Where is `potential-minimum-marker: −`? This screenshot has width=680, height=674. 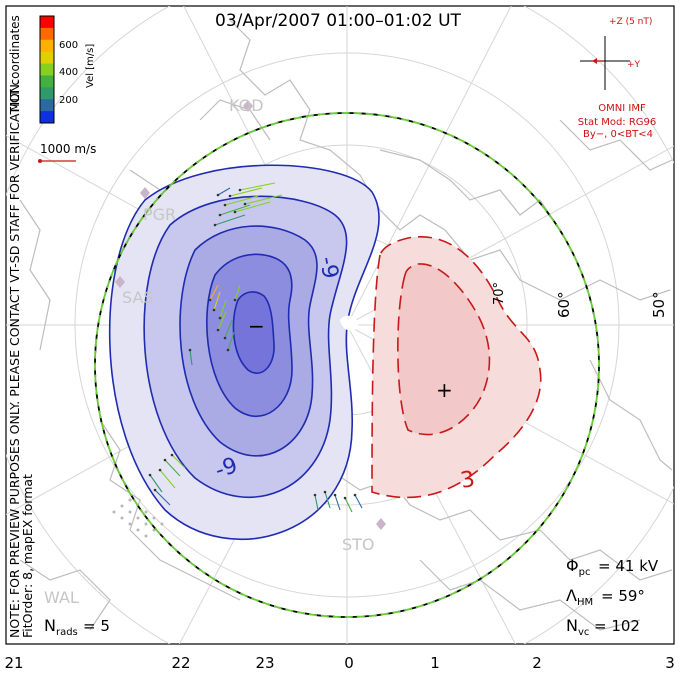 potential-minimum-marker: − is located at coordinates (256, 326).